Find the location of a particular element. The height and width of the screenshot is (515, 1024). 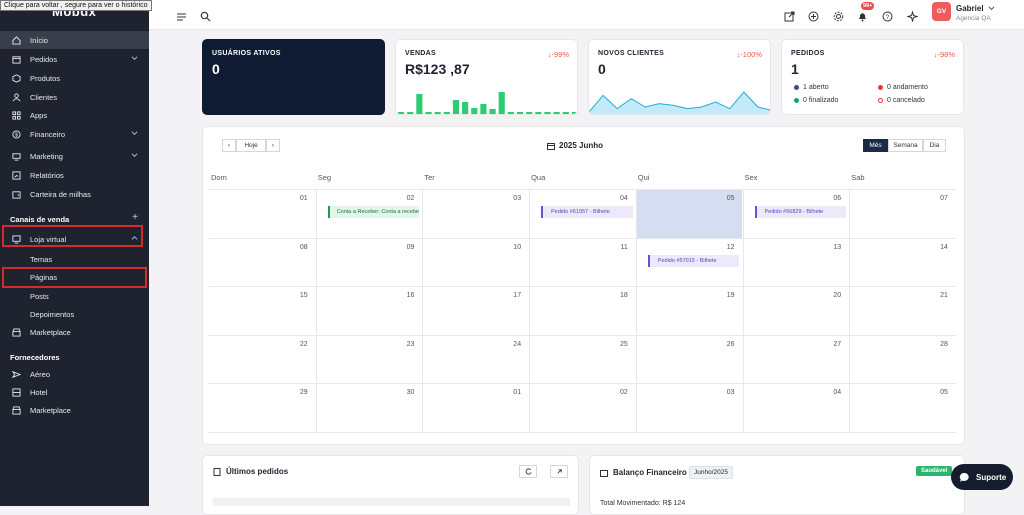

user-name: Gabriel is located at coordinates (970, 8).